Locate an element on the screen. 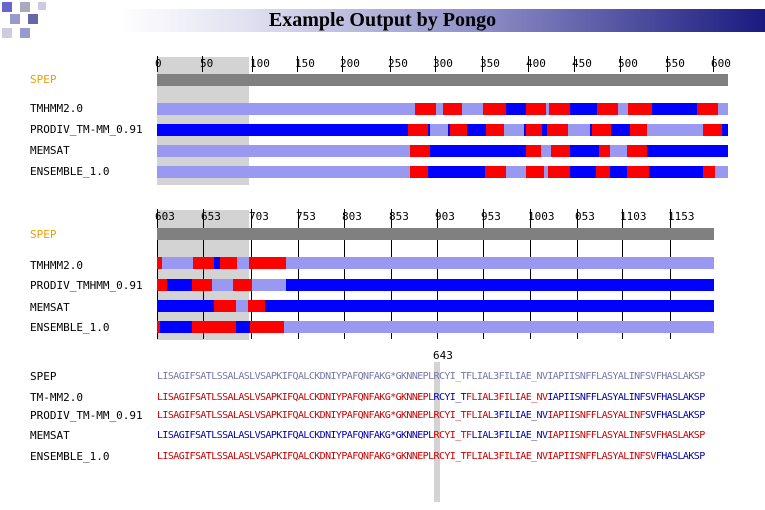 The height and width of the screenshot is (510, 765). tick-label: 1003 is located at coordinates (541, 216).